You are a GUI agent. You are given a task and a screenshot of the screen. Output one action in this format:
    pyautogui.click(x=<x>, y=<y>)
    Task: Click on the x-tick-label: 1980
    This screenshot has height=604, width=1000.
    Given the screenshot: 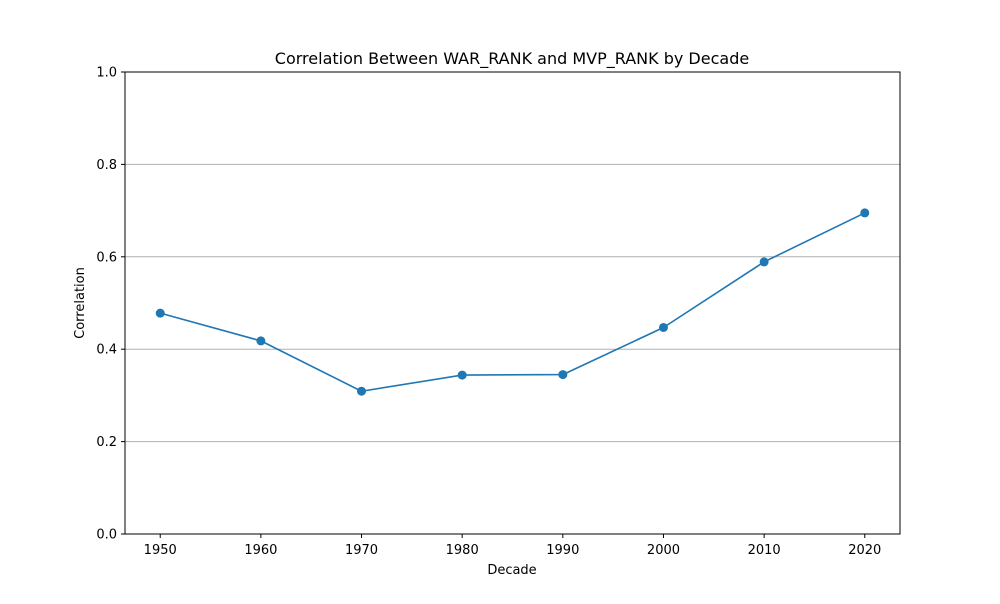 What is the action you would take?
    pyautogui.click(x=462, y=550)
    